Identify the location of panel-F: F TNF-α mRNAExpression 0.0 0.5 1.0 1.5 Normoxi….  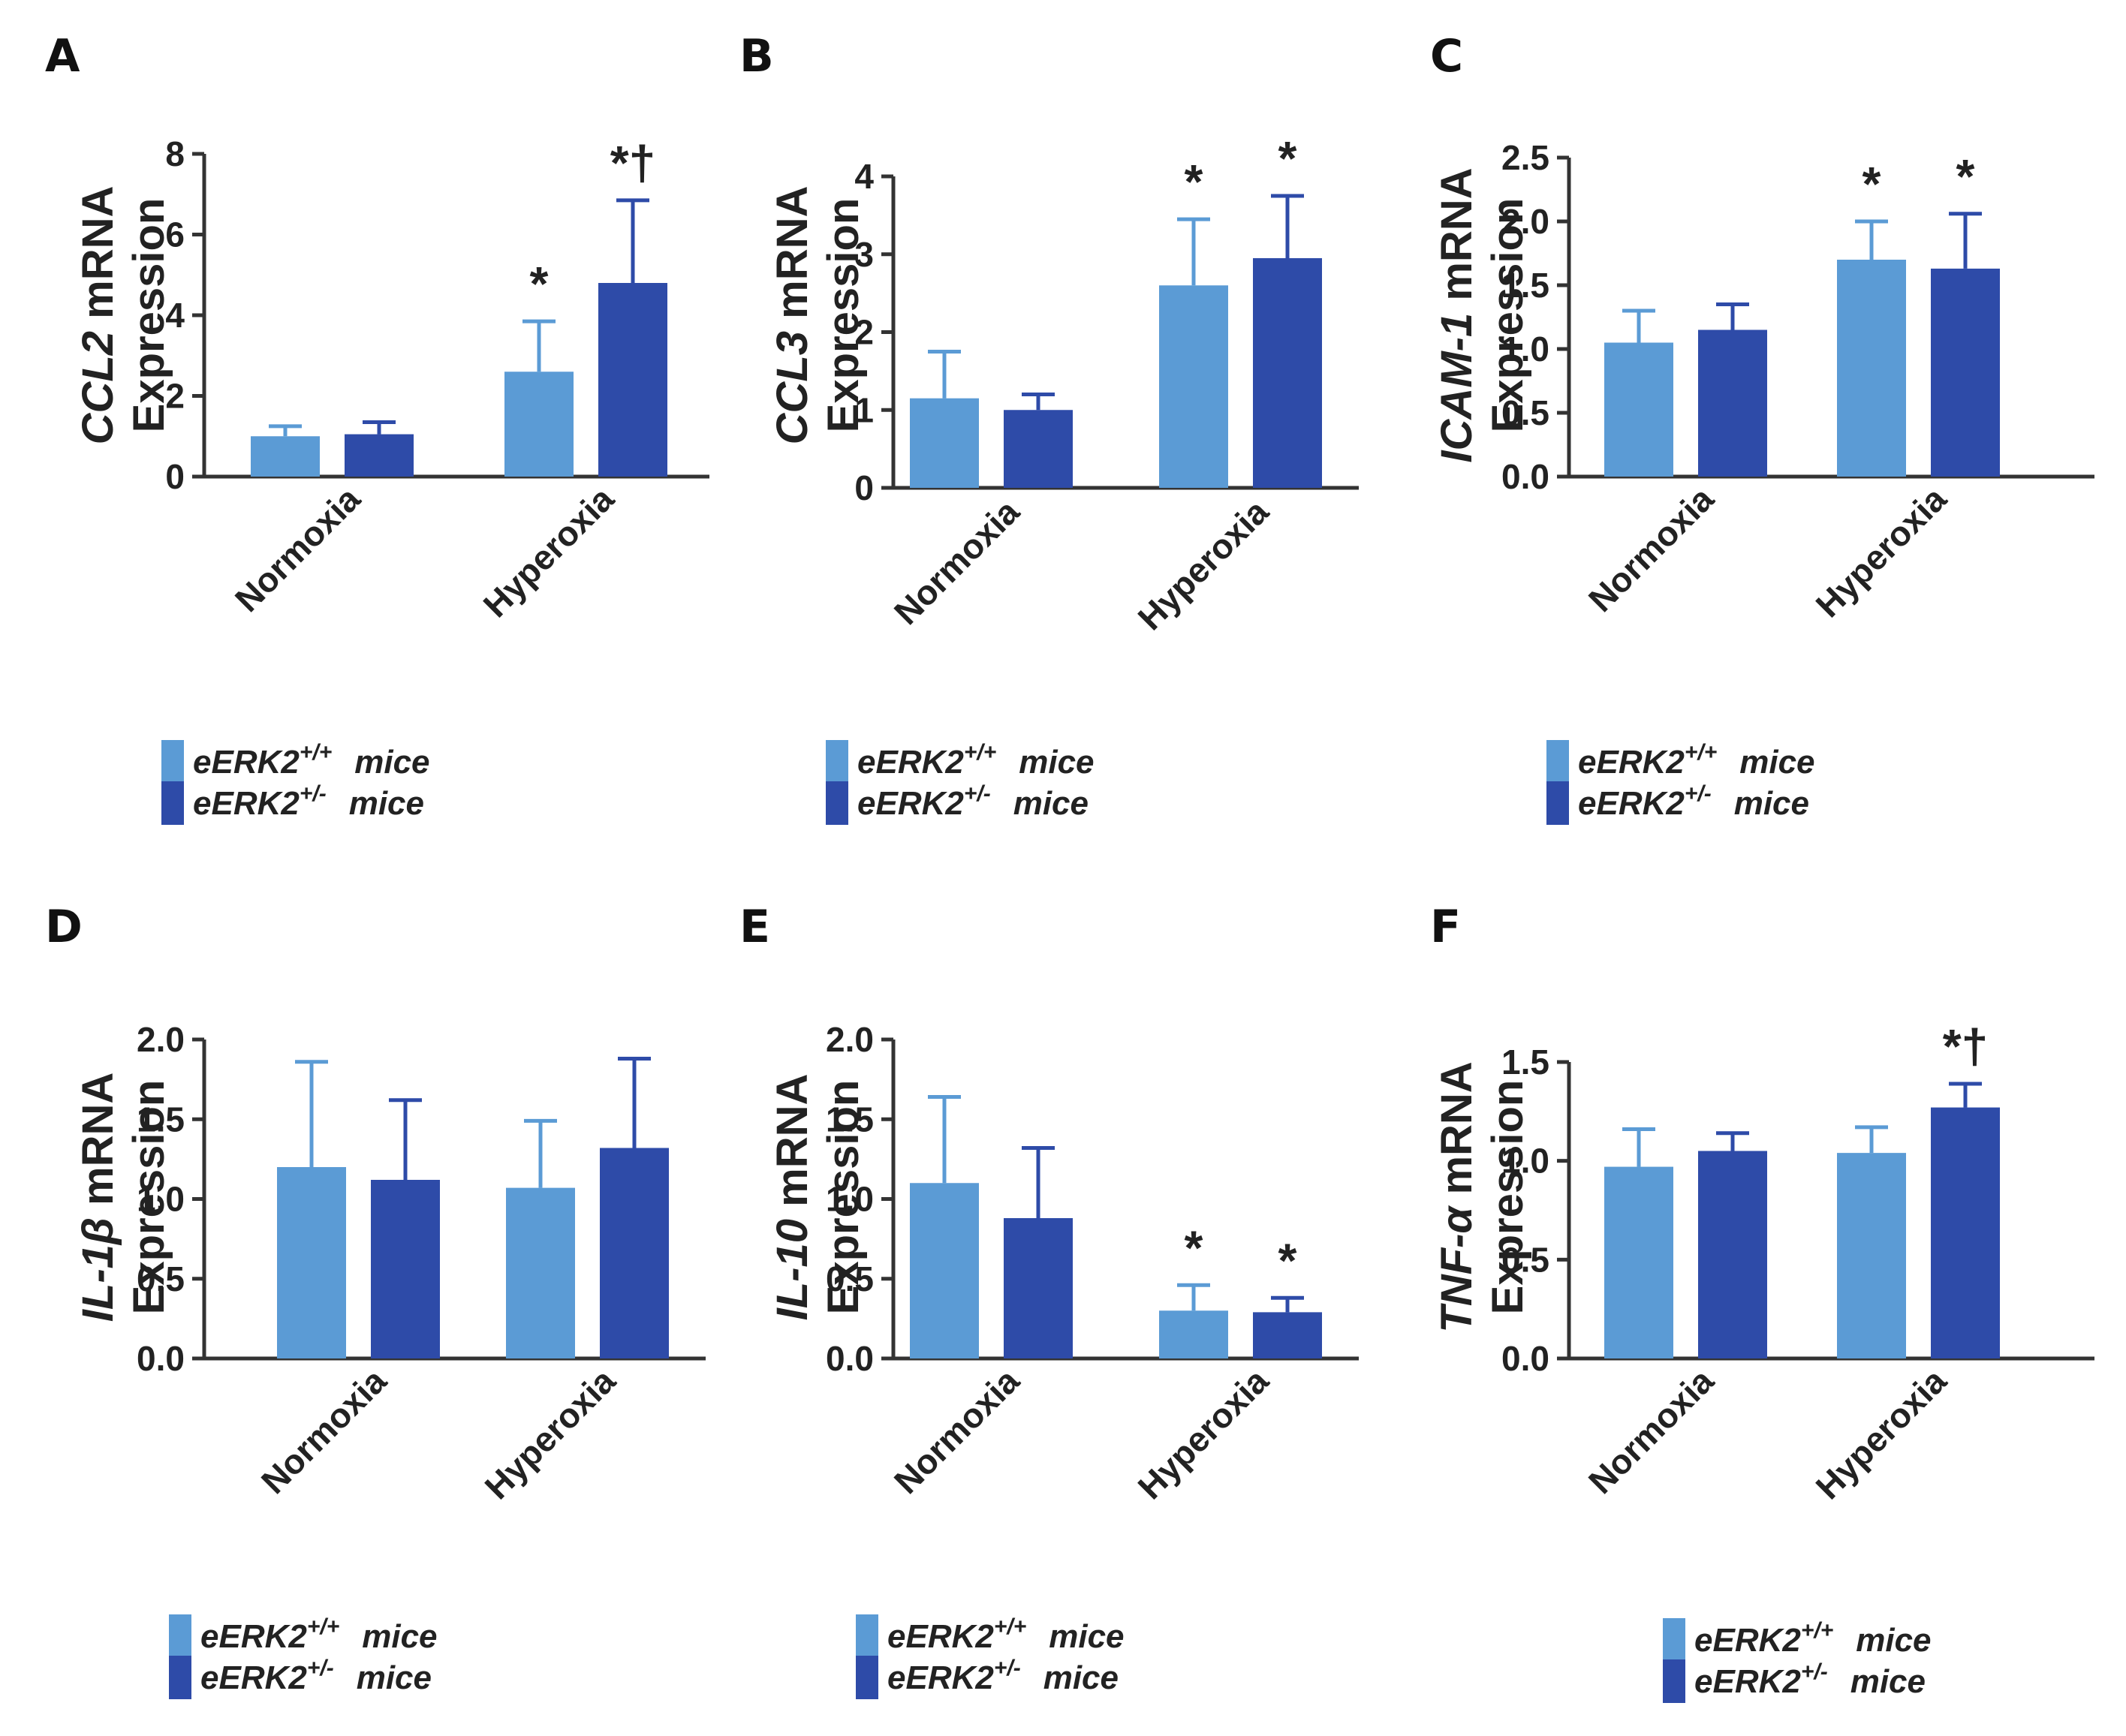
(1762, 1302).